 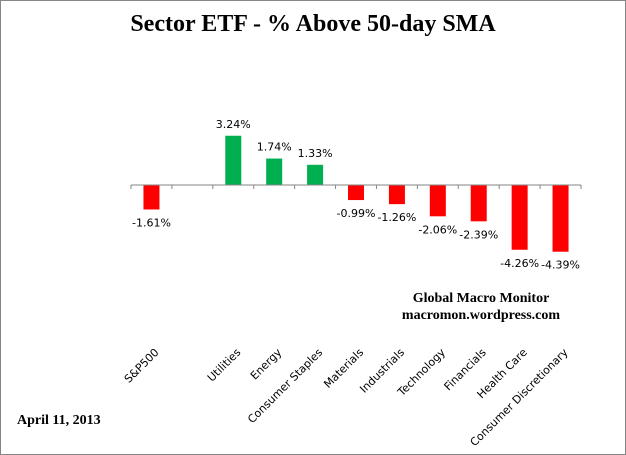 What do you see at coordinates (478, 234) in the screenshot?
I see `data-label: -2.39%` at bounding box center [478, 234].